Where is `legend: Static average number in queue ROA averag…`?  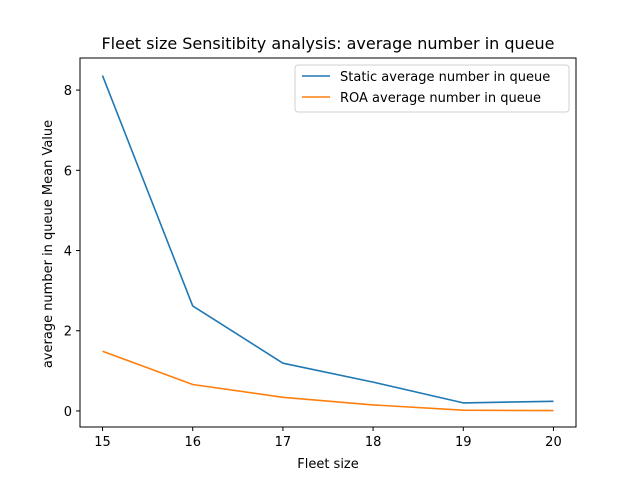
legend: Static average number in queue ROA averag… is located at coordinates (432, 88).